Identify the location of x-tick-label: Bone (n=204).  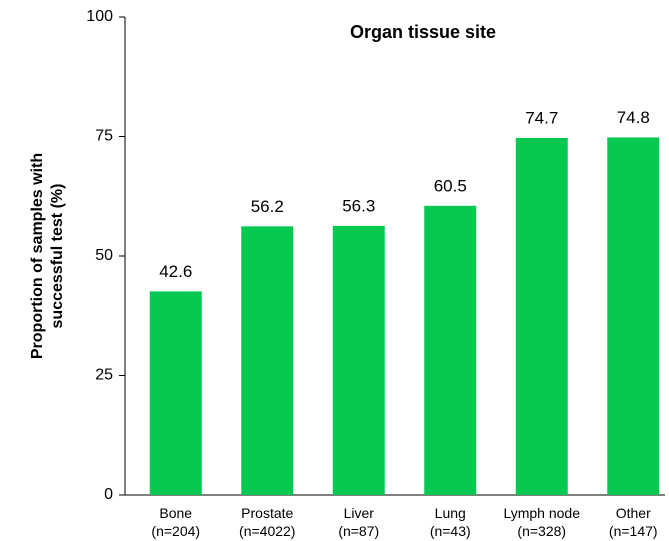
(175, 522).